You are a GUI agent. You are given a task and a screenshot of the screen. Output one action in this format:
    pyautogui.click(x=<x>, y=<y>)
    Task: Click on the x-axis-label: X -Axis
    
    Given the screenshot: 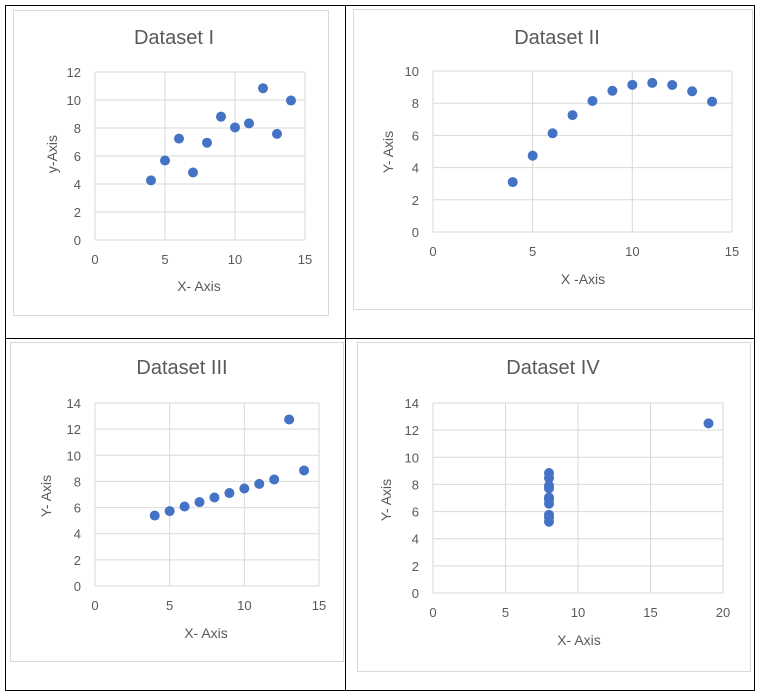 What is the action you would take?
    pyautogui.click(x=583, y=279)
    